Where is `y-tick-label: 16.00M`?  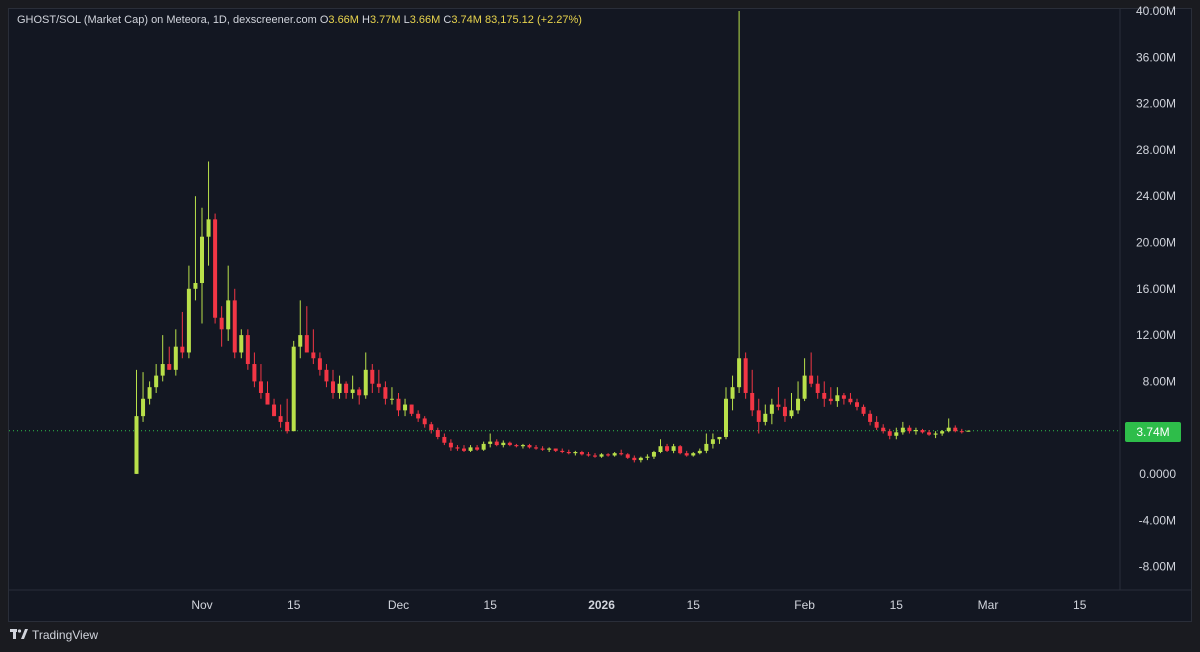
y-tick-label: 16.00M is located at coordinates (1156, 289).